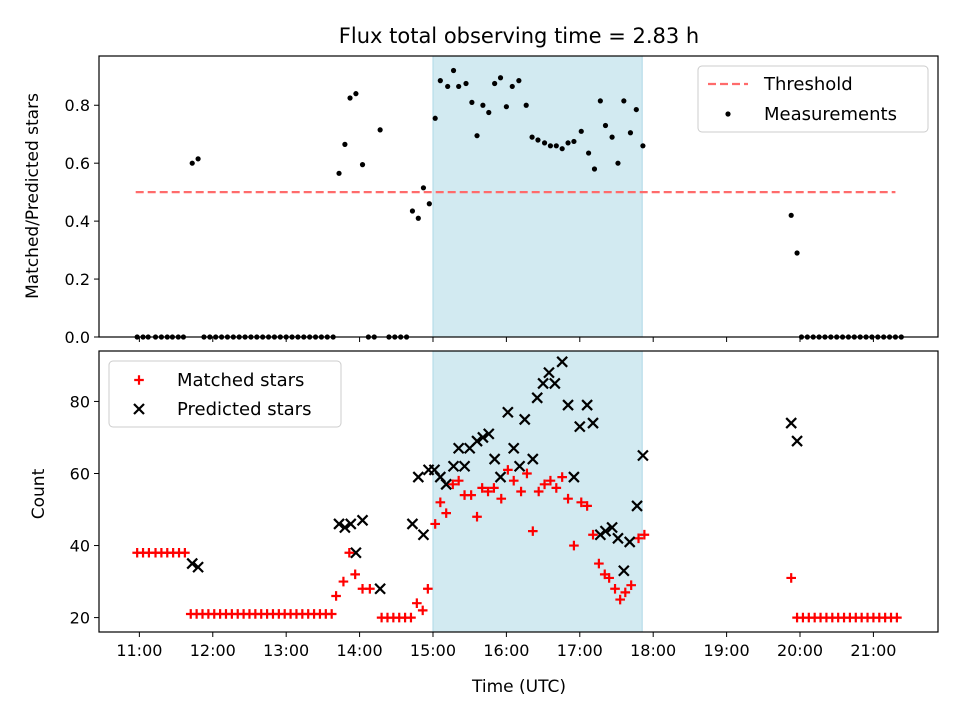 The height and width of the screenshot is (720, 960). What do you see at coordinates (433, 650) in the screenshot?
I see `x-tick-label: 15:00` at bounding box center [433, 650].